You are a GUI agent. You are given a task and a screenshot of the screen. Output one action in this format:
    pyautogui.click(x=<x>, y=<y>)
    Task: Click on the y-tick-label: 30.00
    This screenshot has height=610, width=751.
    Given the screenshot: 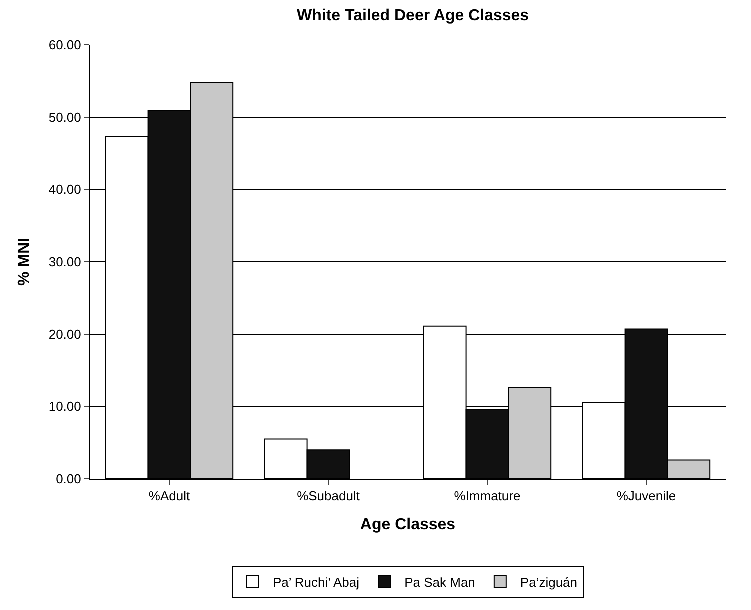 What is the action you would take?
    pyautogui.click(x=65, y=262)
    